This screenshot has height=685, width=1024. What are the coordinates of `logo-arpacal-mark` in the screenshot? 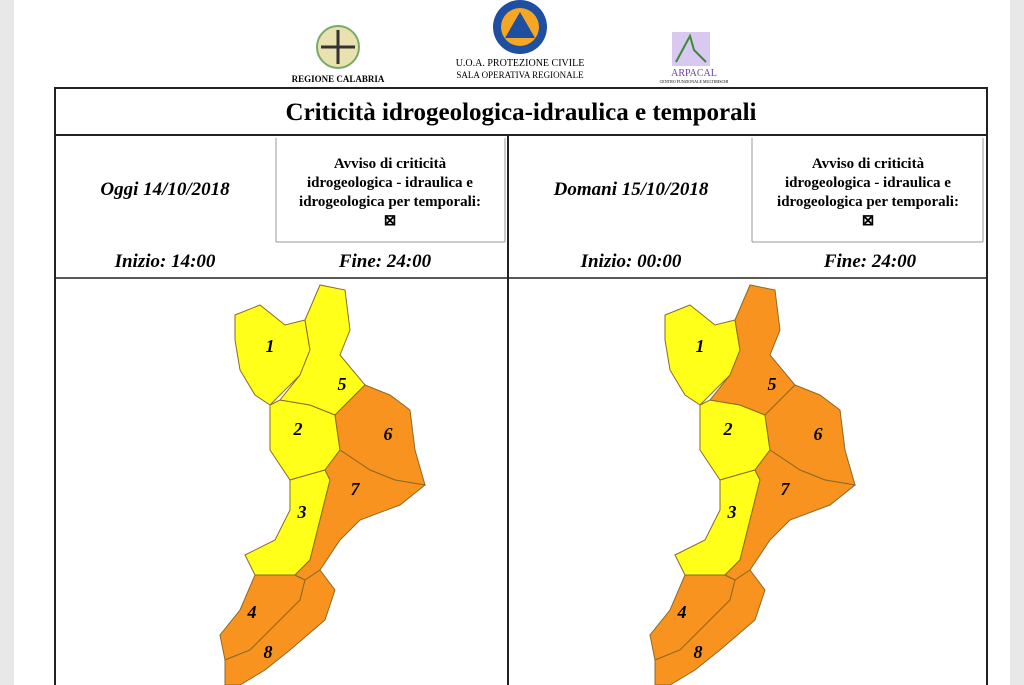 It's located at (691, 48).